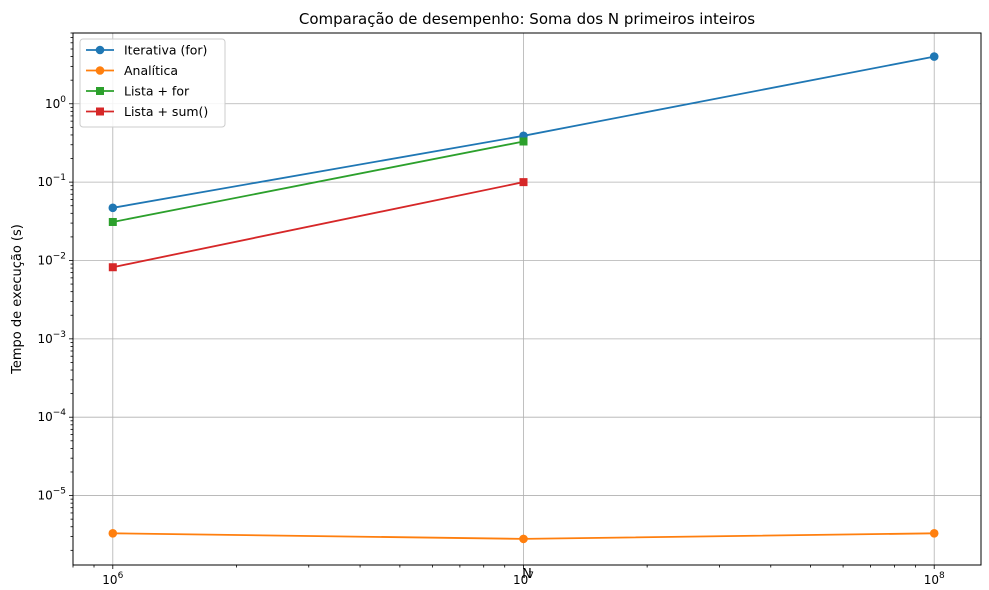  I want to click on x-tick-label: 10⁶, so click(112, 579).